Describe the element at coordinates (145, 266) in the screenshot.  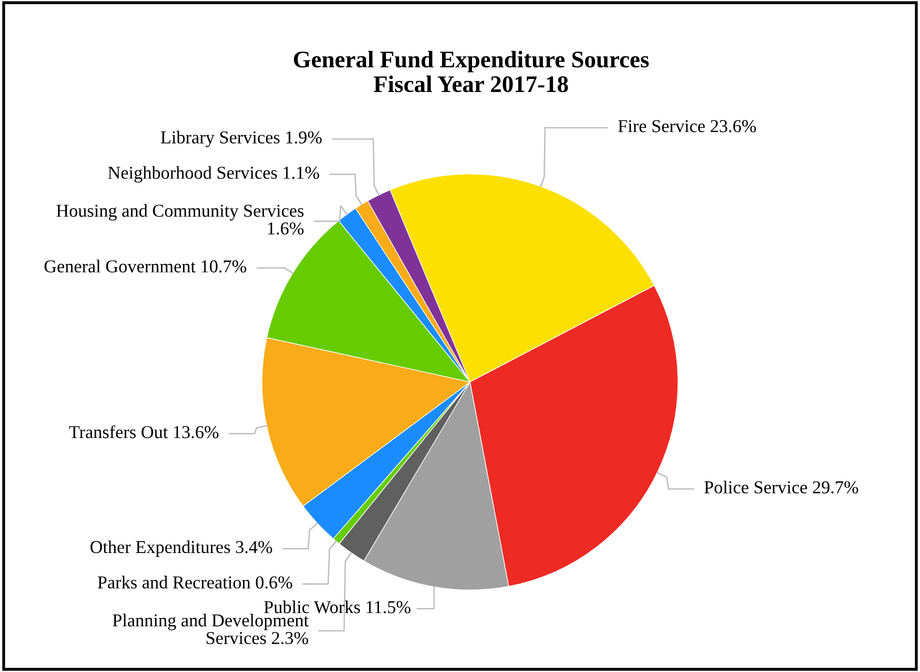
I see `slice-label: General Government 10.7%` at that location.